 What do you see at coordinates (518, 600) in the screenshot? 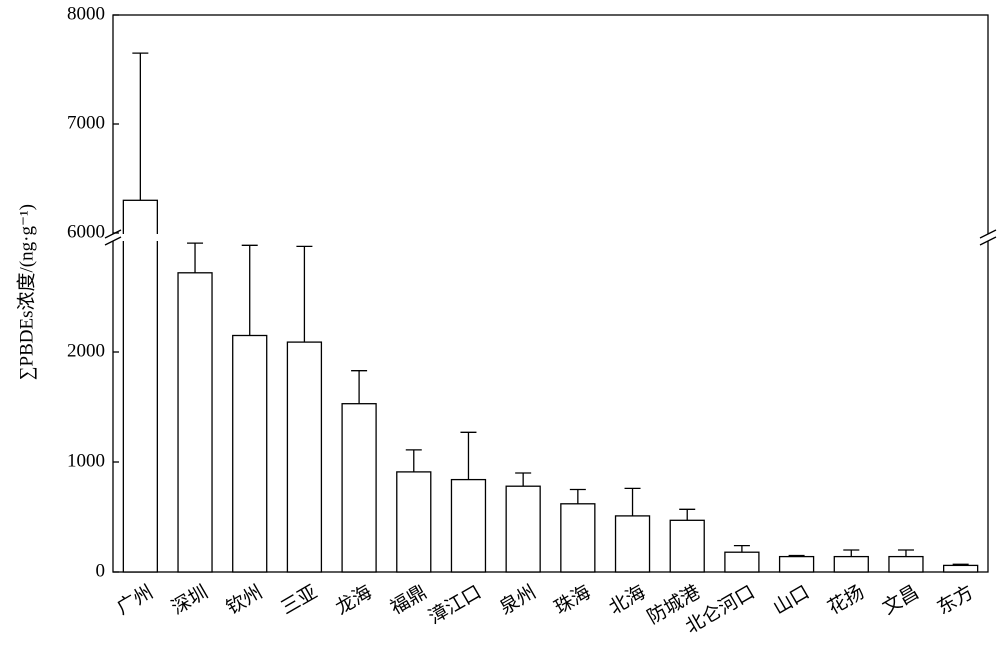
I see `x-tick-label: 泉州` at bounding box center [518, 600].